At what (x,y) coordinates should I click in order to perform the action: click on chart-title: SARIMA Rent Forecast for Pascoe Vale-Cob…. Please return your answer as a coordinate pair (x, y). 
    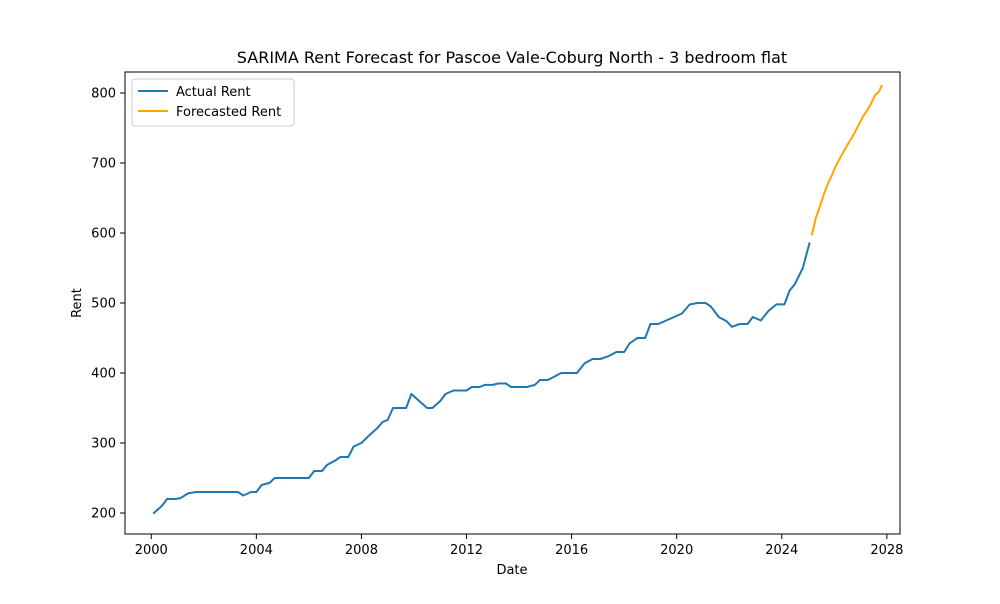
    Looking at the image, I should click on (512, 57).